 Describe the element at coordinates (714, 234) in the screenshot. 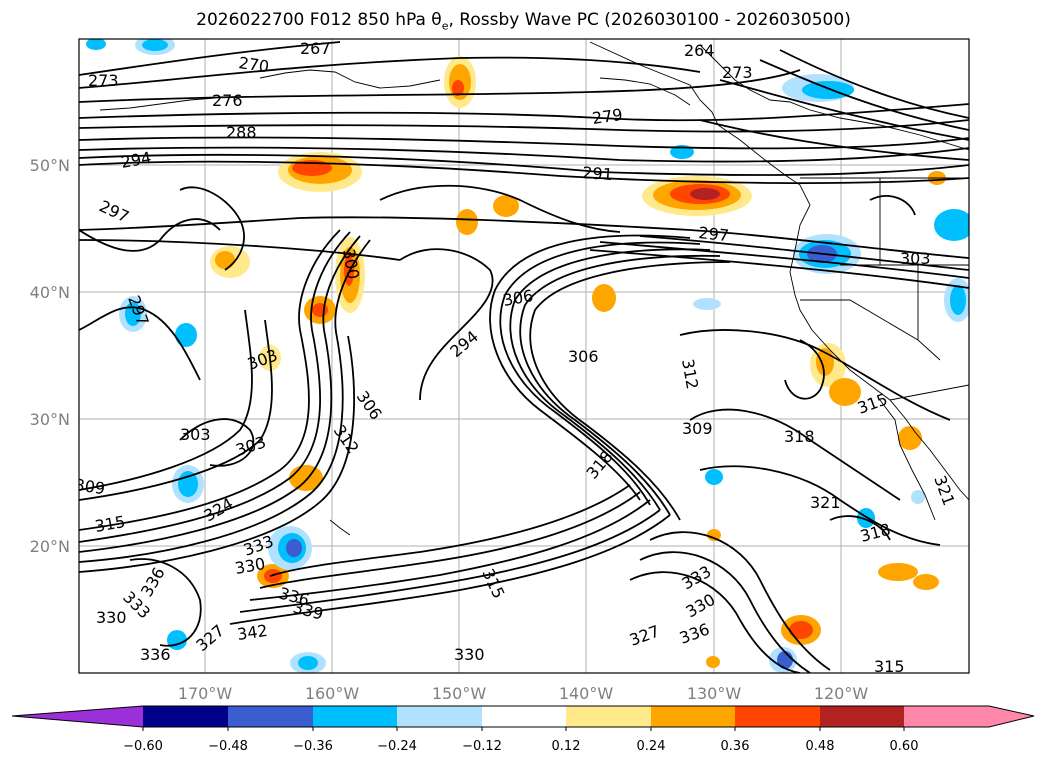

I see `contour-label: 297` at that location.